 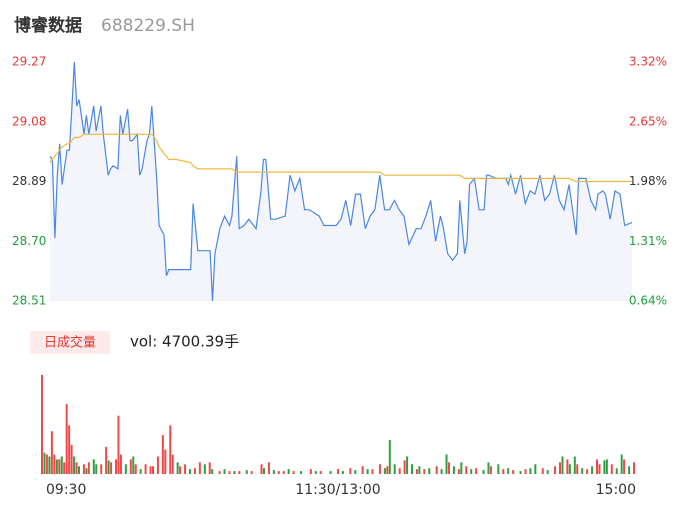 What do you see at coordinates (648, 181) in the screenshot?
I see `y2-tick-label: 1.98%` at bounding box center [648, 181].